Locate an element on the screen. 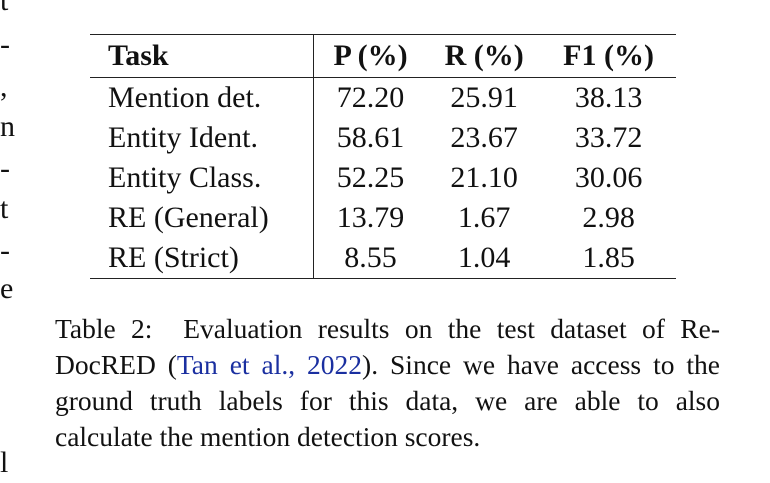  table-row: Entity Class. 52.25 21.10 30.06 is located at coordinates (383, 178).